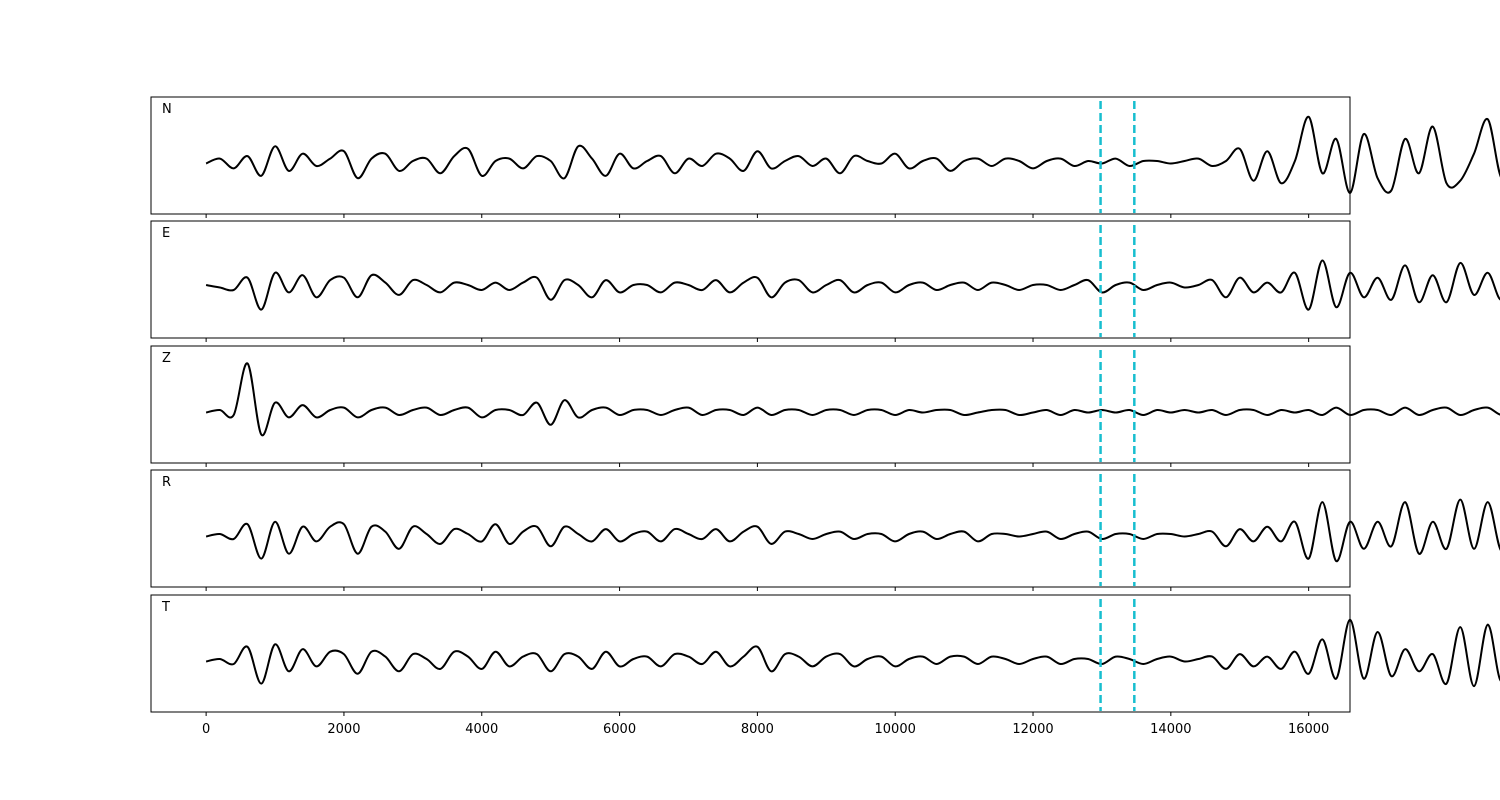 The image size is (1500, 800). I want to click on x-tick-label: 12000, so click(1032, 729).